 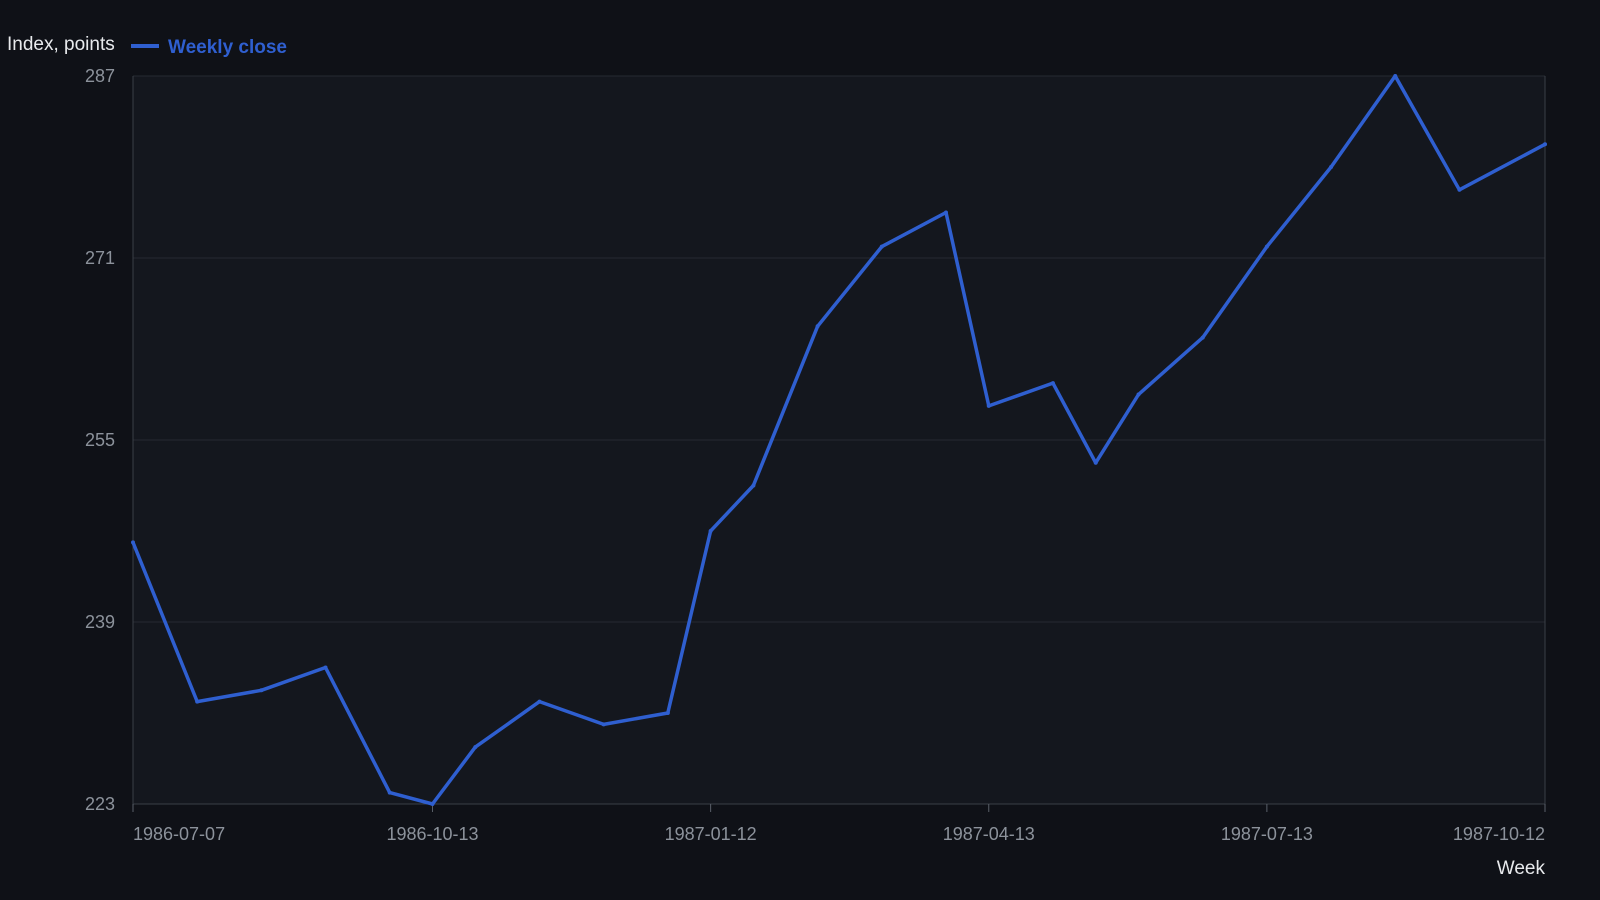 What do you see at coordinates (989, 834) in the screenshot?
I see `x-tick-label: 1987-04-13` at bounding box center [989, 834].